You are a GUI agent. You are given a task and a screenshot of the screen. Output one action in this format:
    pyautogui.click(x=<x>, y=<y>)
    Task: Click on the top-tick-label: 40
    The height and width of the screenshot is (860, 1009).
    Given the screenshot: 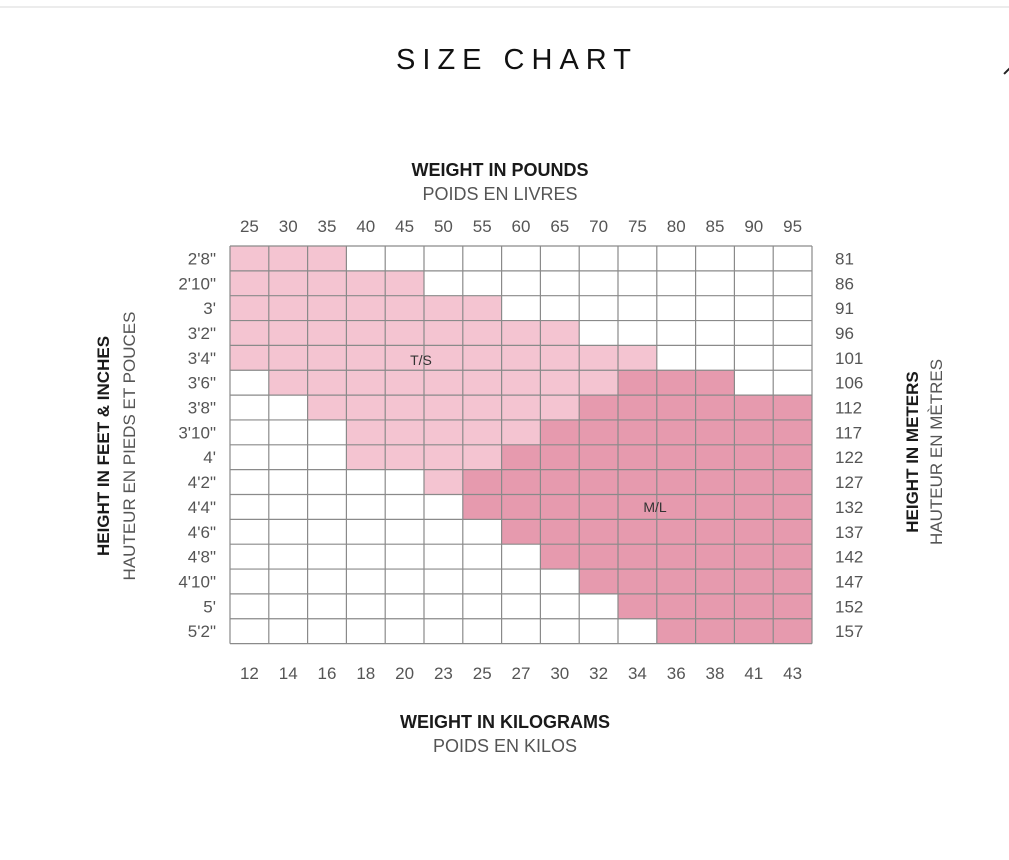 What is the action you would take?
    pyautogui.click(x=365, y=226)
    